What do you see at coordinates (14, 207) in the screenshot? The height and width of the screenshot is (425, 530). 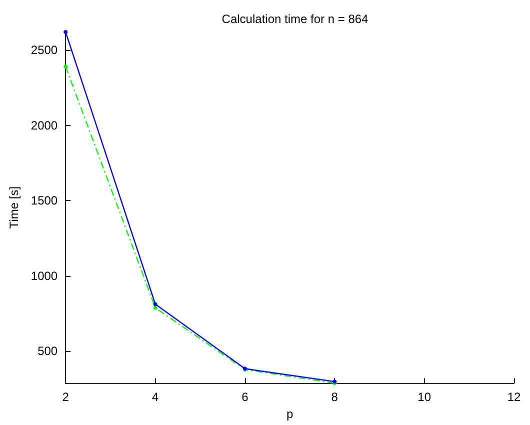 I see `y-axis-title: Time [s]` at bounding box center [14, 207].